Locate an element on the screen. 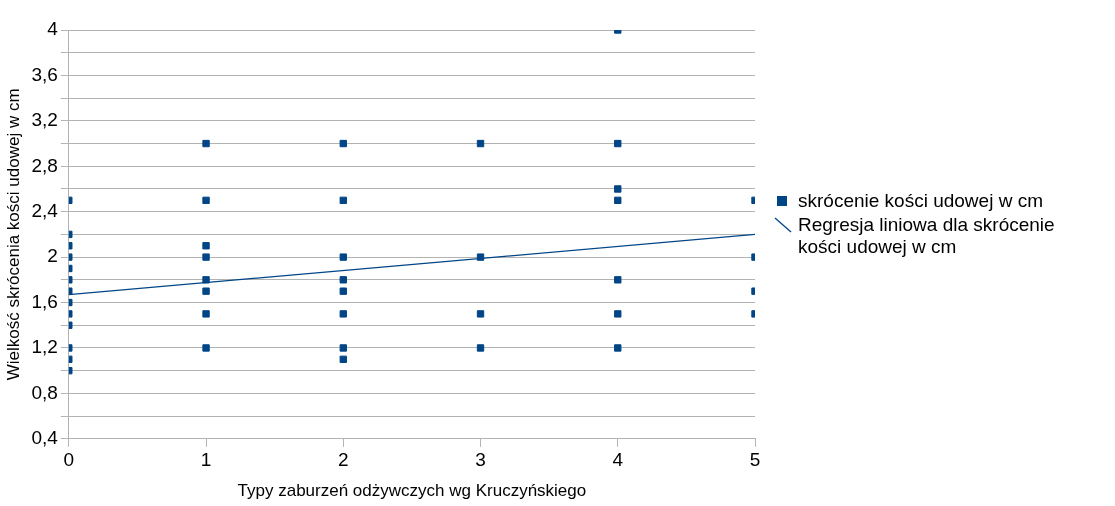  x-tick-label: 0 is located at coordinates (69, 460).